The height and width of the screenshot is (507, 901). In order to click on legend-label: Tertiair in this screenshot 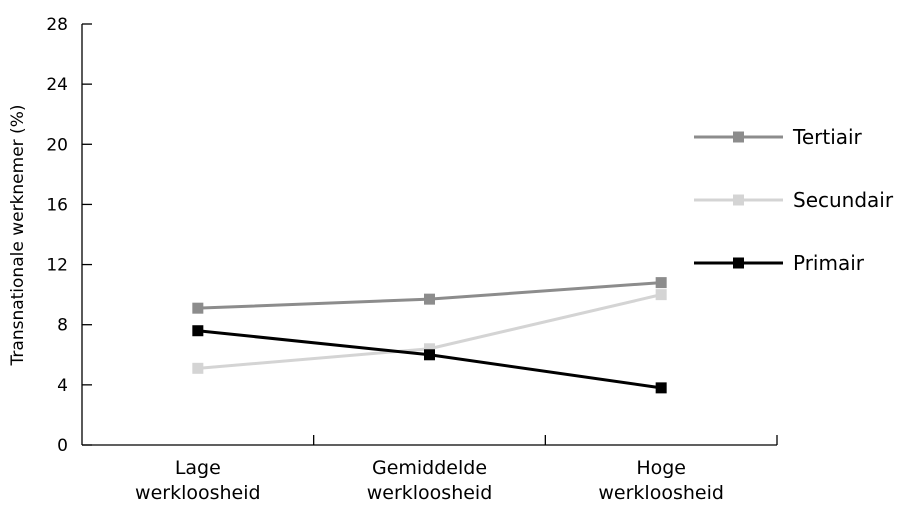, I will do `click(827, 137)`.